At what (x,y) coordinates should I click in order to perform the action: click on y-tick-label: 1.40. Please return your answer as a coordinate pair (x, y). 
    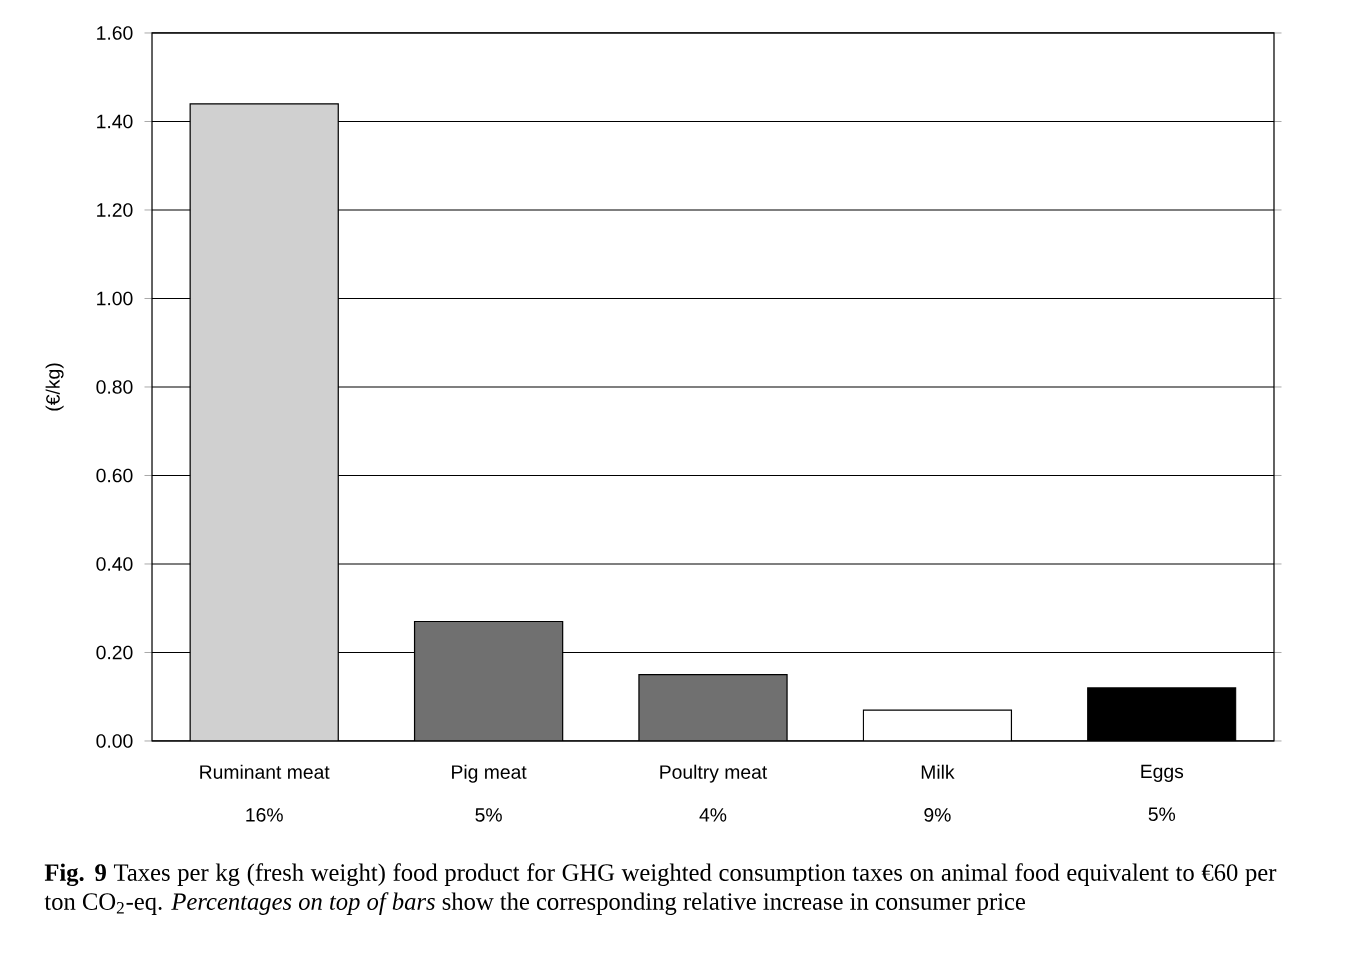
    Looking at the image, I should click on (115, 121).